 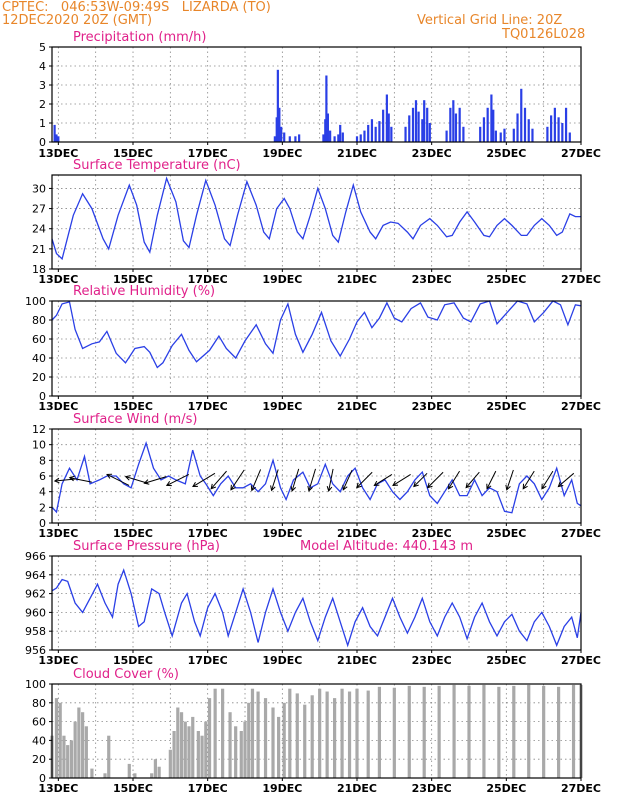 I want to click on code-label: TQ0126L028, so click(x=544, y=34).